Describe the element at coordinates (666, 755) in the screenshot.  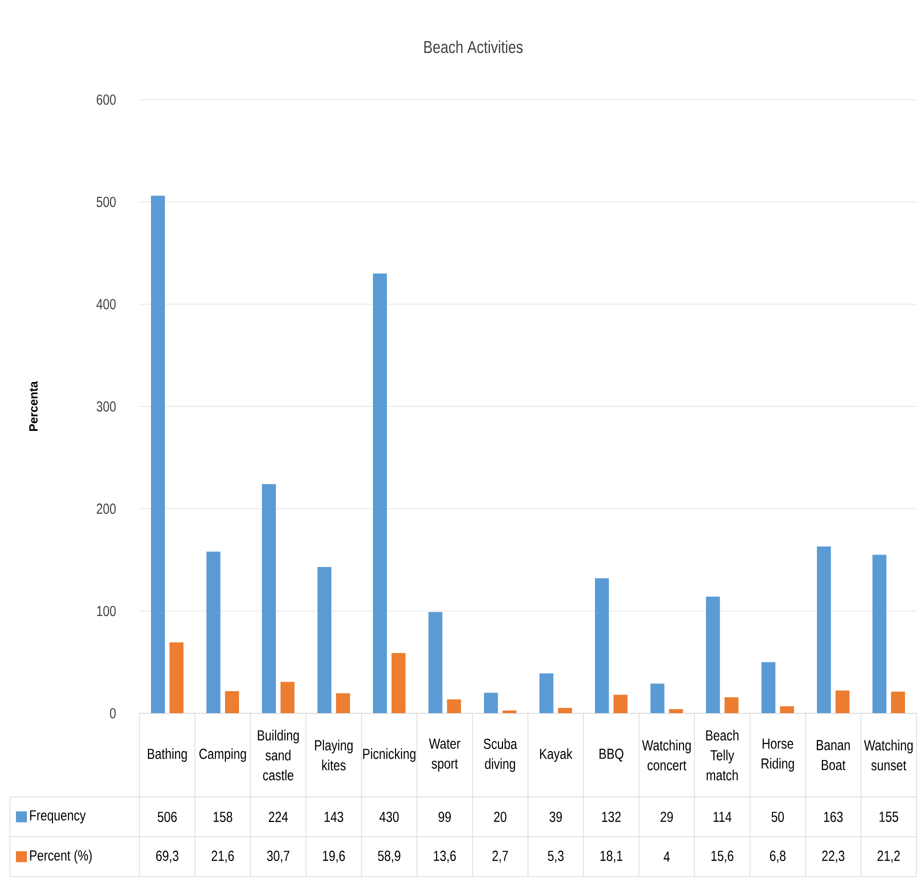
I see `x-tick-label: Watching concert` at that location.